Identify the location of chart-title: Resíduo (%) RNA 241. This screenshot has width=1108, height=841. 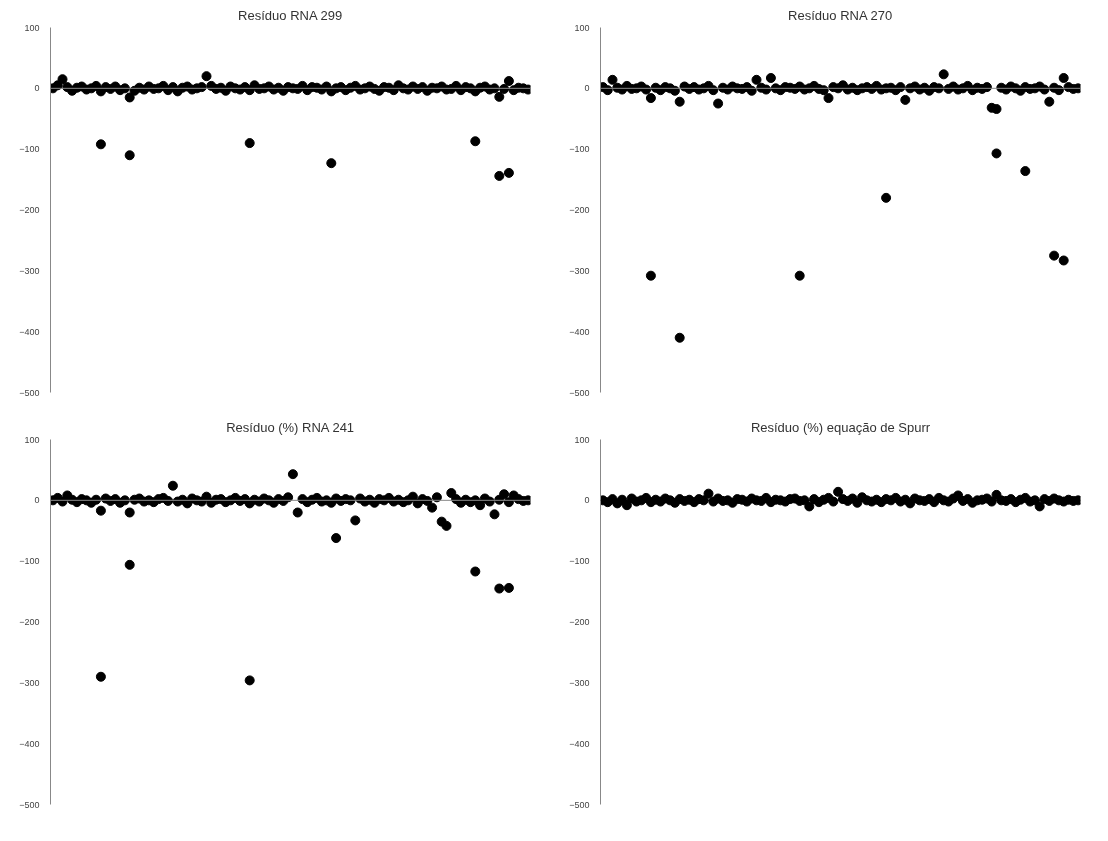
(290, 427).